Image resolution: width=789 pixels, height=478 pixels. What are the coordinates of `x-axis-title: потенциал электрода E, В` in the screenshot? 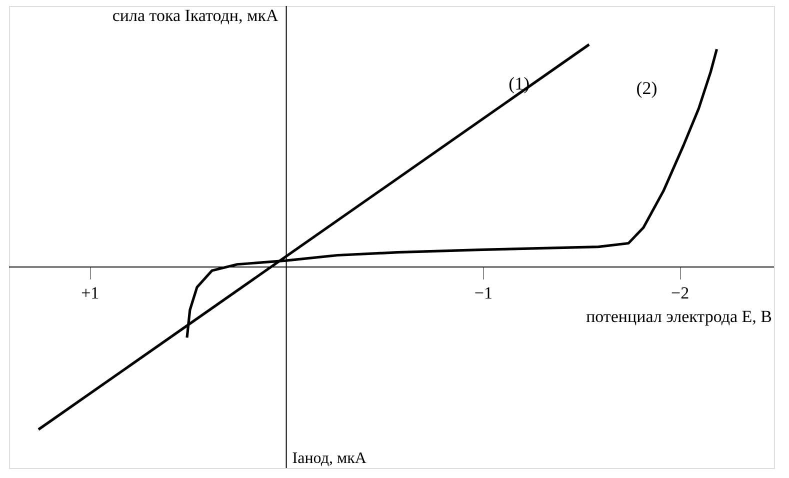 It's located at (679, 316).